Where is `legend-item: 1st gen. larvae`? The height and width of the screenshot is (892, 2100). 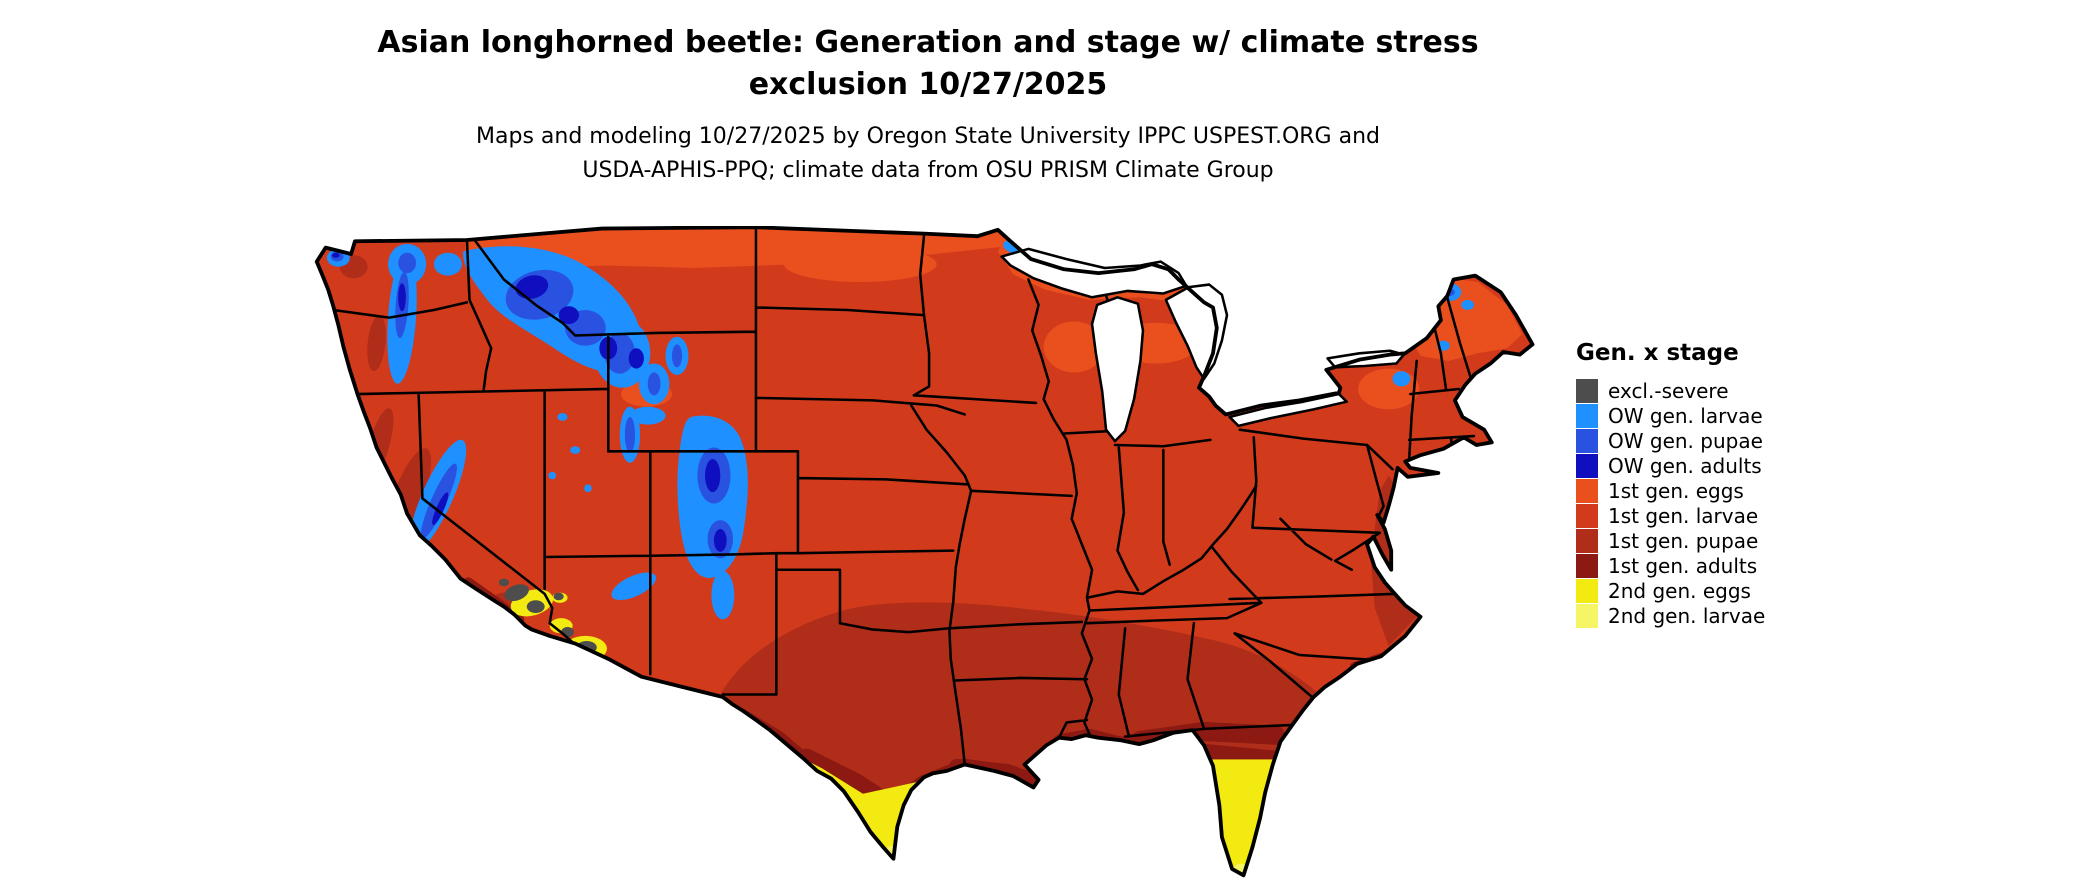 legend-item: 1st gen. larvae is located at coordinates (1736, 515).